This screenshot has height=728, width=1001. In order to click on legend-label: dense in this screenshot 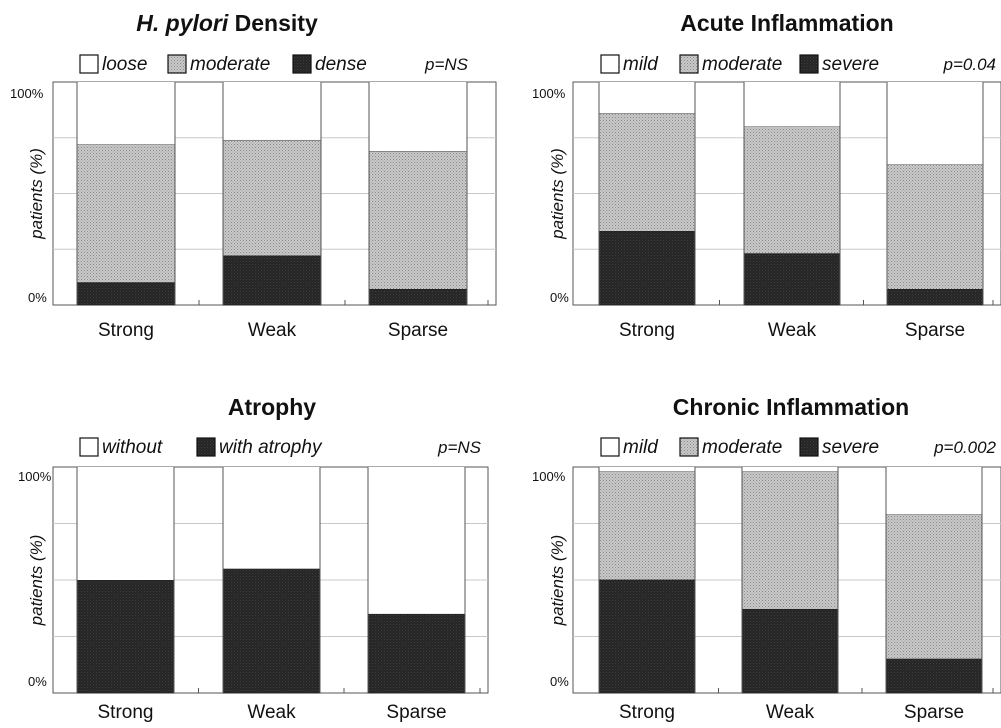, I will do `click(341, 64)`.